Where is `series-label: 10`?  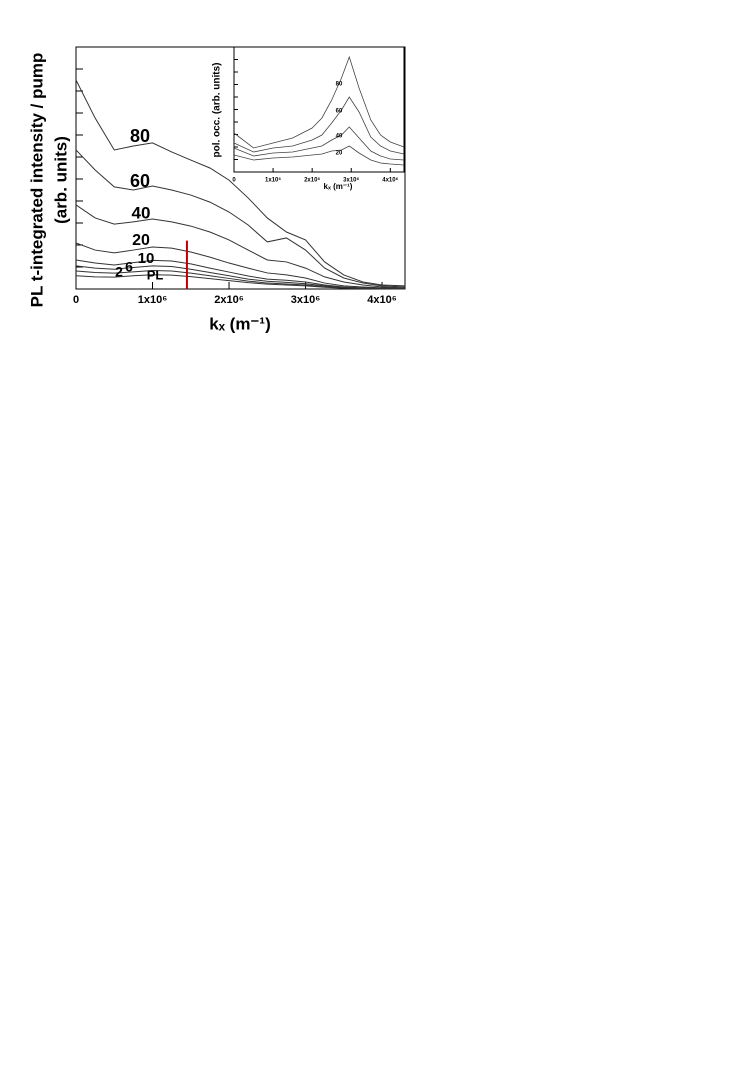
series-label: 10 is located at coordinates (146, 258).